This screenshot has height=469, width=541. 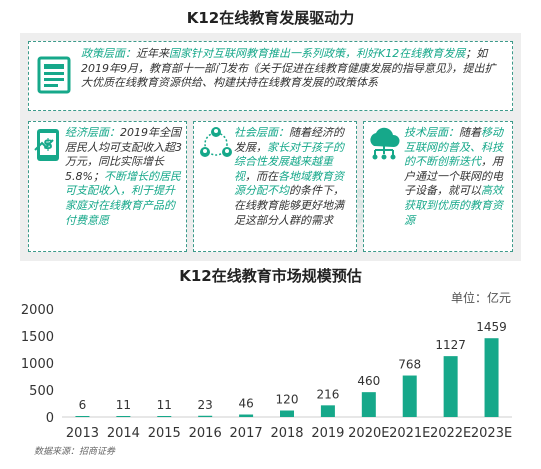 I want to click on y-tick-label: 1500, so click(x=37, y=337).